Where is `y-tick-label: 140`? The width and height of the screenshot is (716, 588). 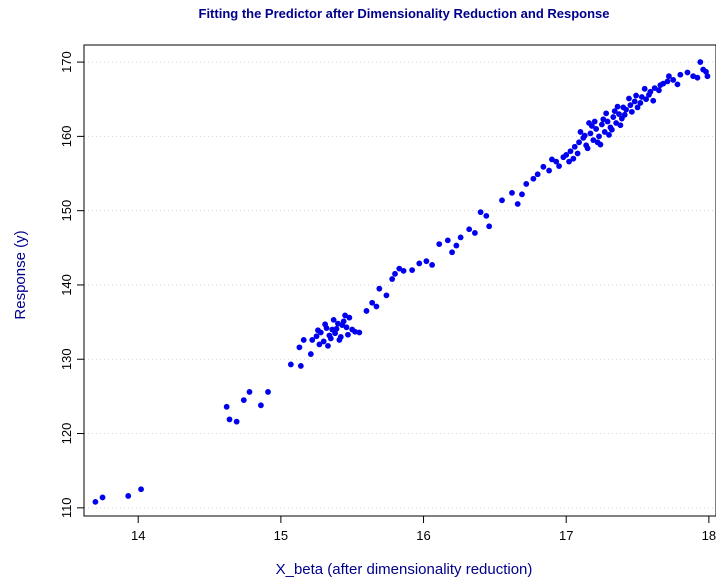 y-tick-label: 140 is located at coordinates (66, 285).